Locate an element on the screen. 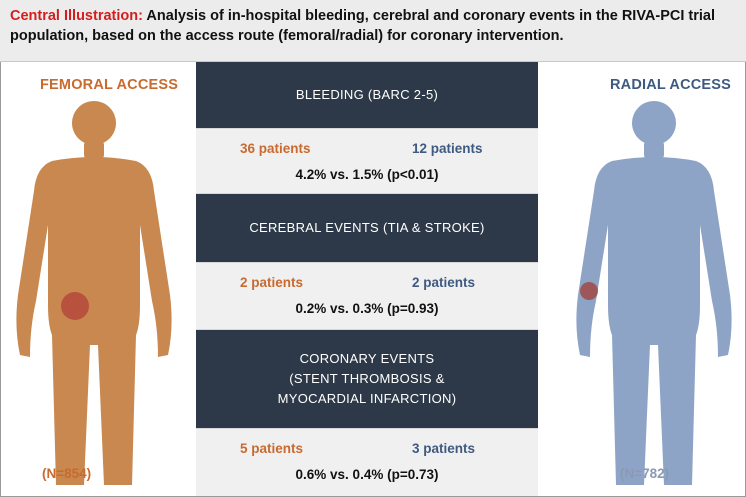  coronary-femoral-count: 5 patients is located at coordinates (272, 448).